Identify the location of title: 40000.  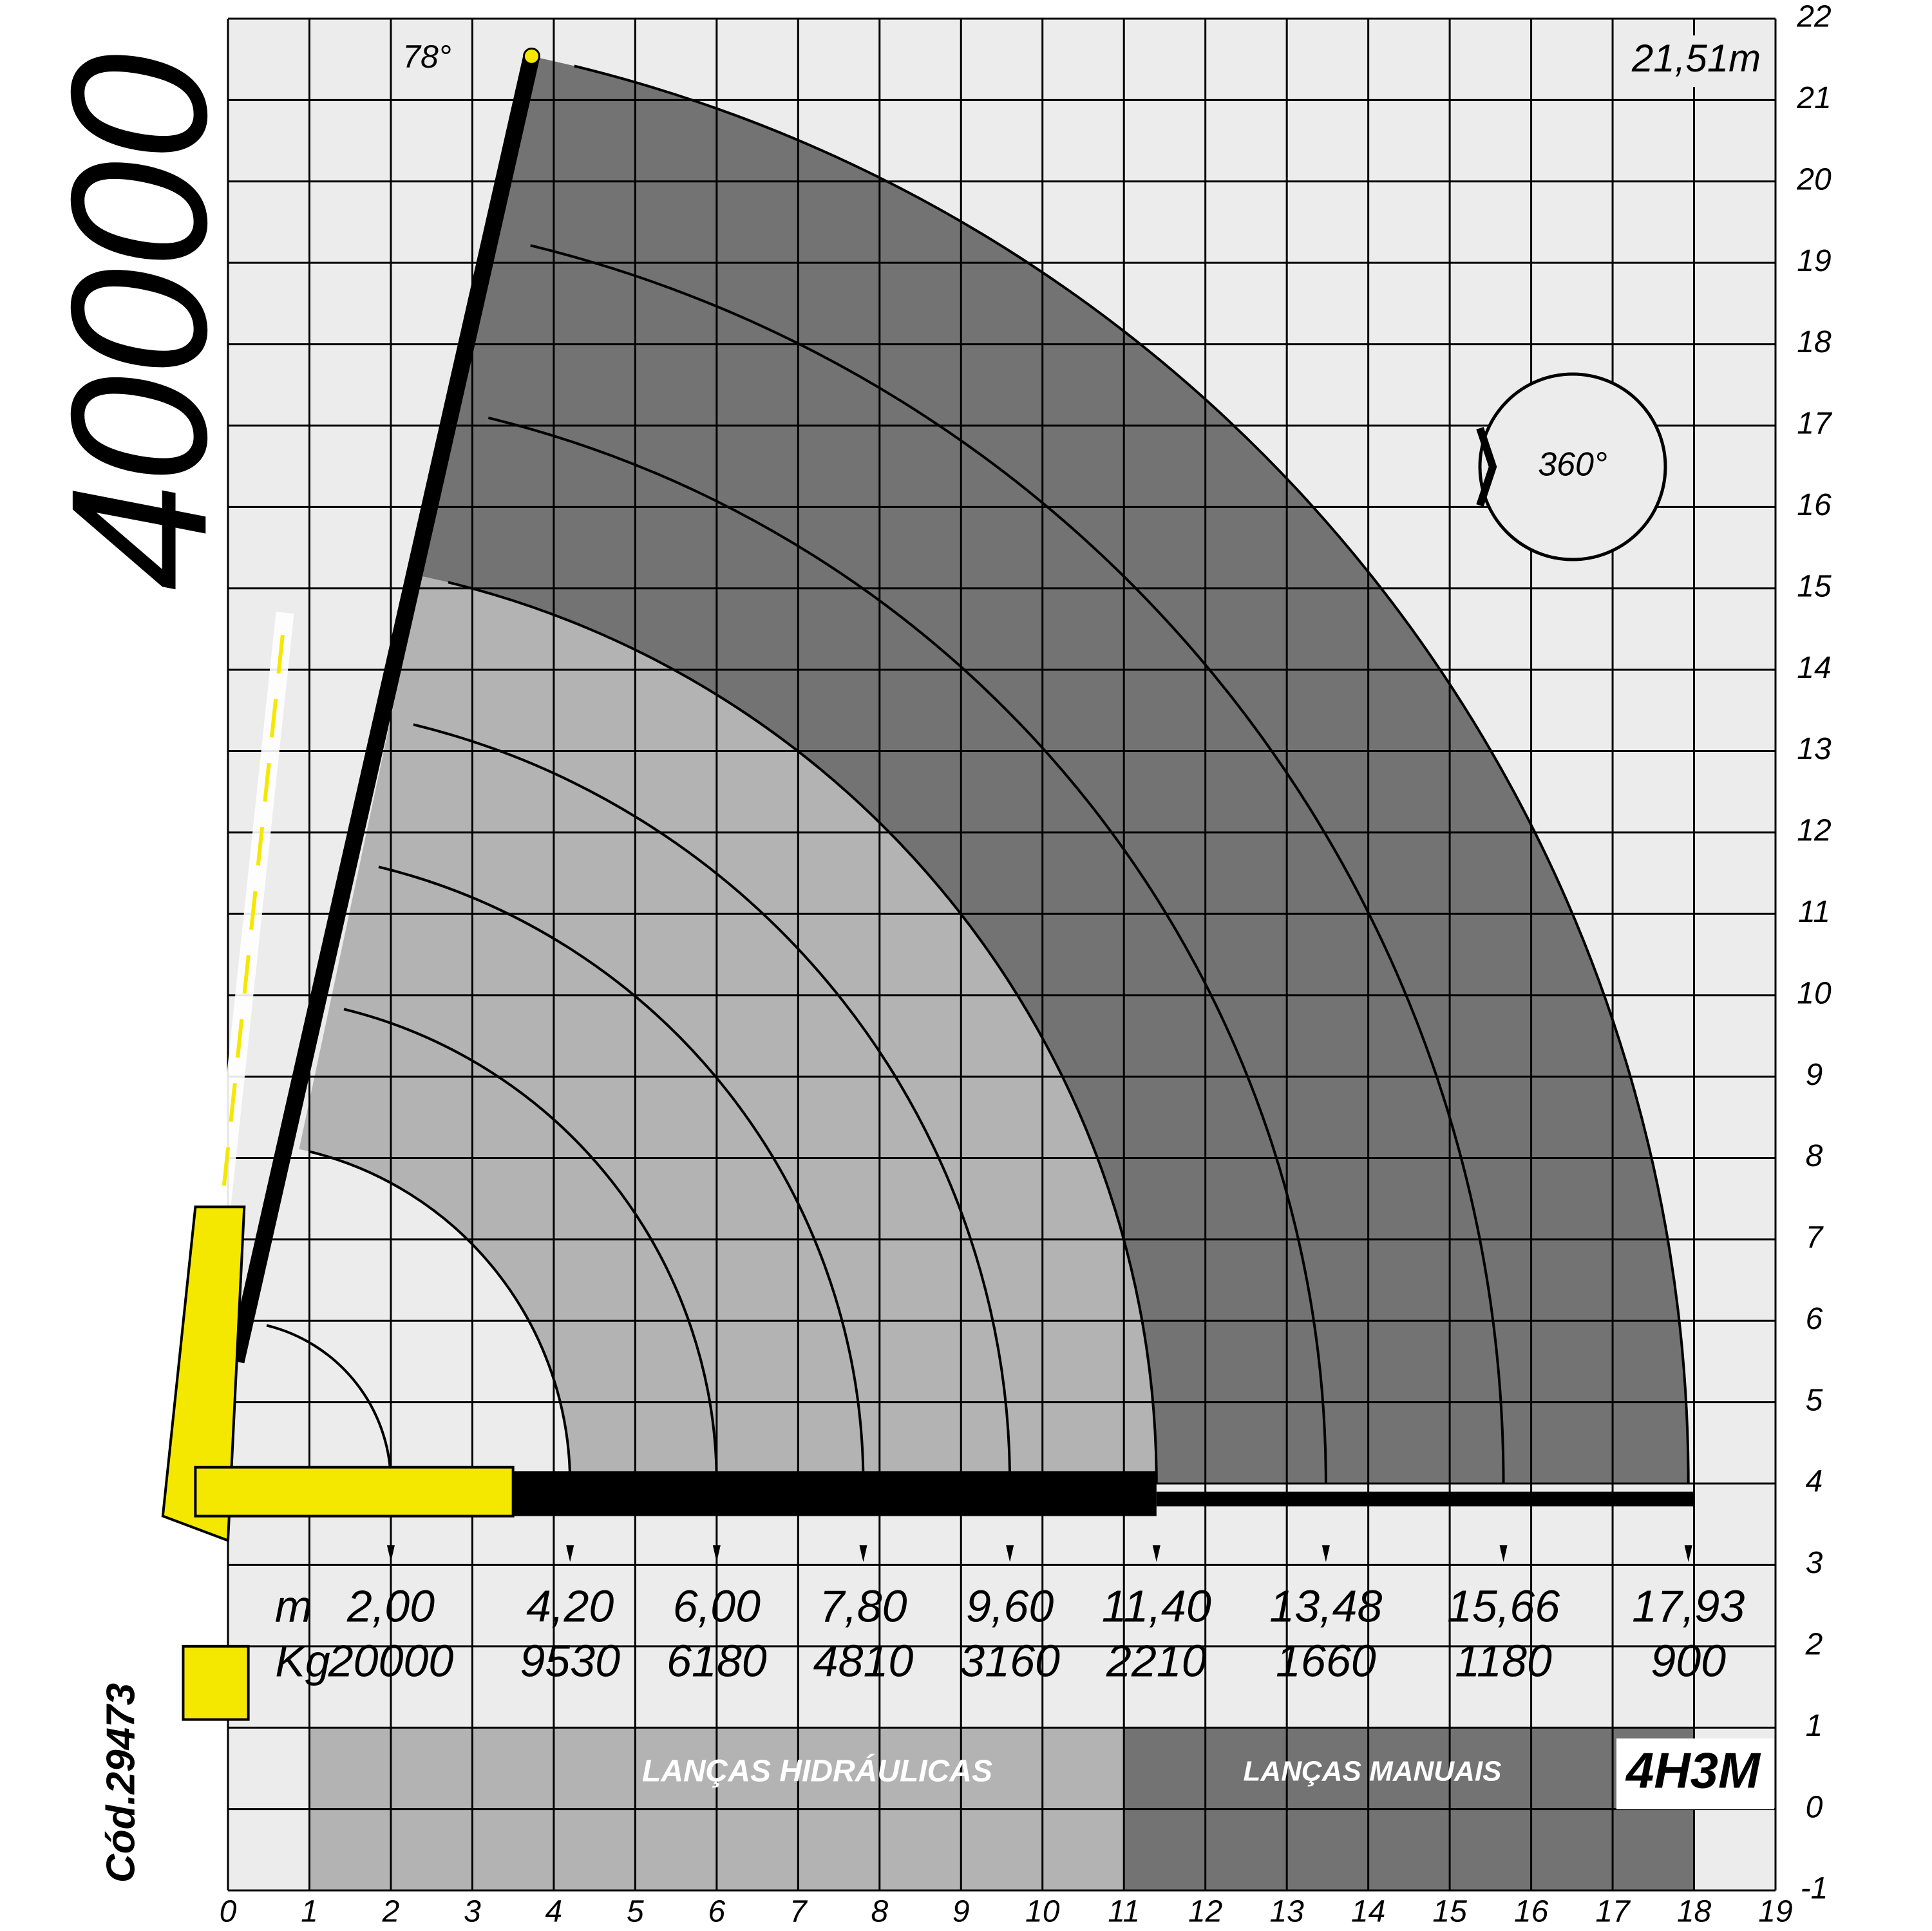
(139, 321).